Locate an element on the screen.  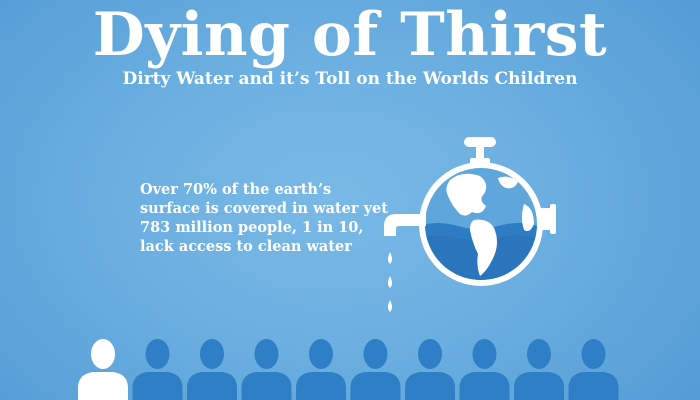
globe-water is located at coordinates (481, 226).